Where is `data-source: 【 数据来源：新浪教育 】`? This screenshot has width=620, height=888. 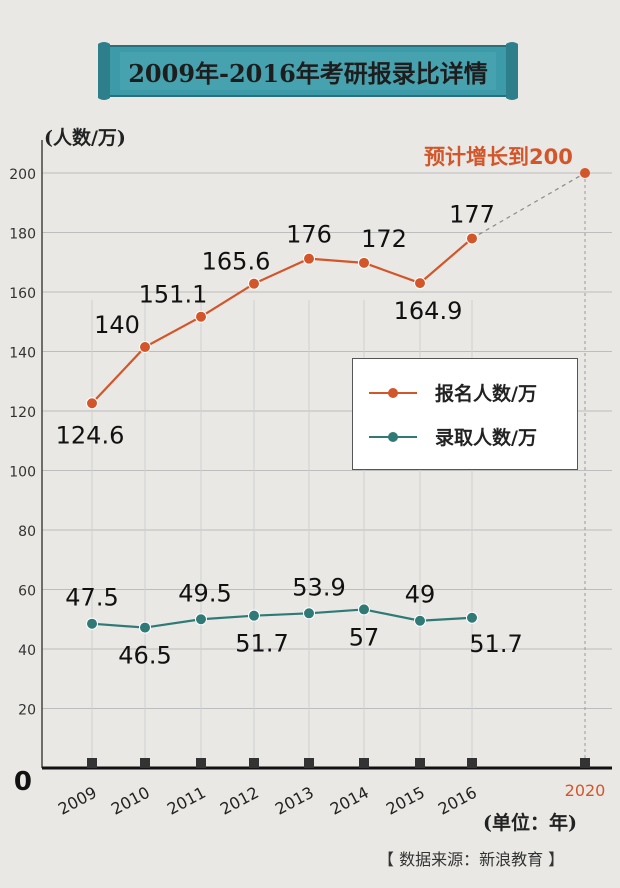 data-source: 【 数据来源：新浪教育 】 is located at coordinates (471, 859).